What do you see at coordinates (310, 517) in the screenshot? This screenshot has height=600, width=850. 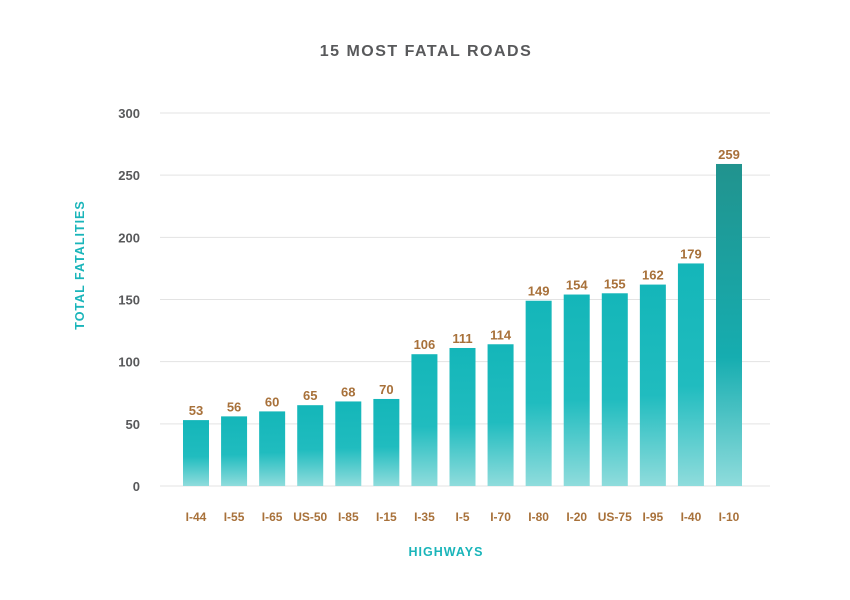 I see `x-tick-label: US-50` at bounding box center [310, 517].